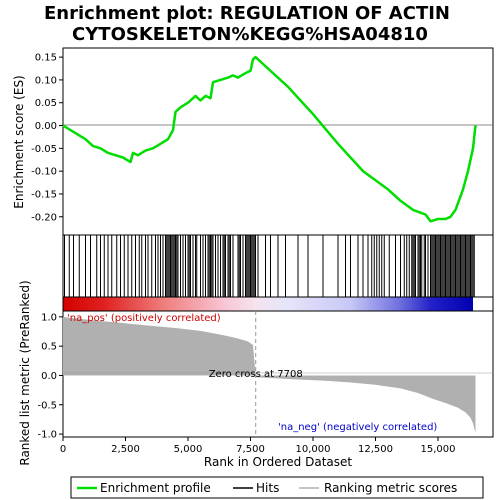 This screenshot has height=500, width=500. What do you see at coordinates (44, 217) in the screenshot?
I see `es-y-tick-label: -0.20` at bounding box center [44, 217].